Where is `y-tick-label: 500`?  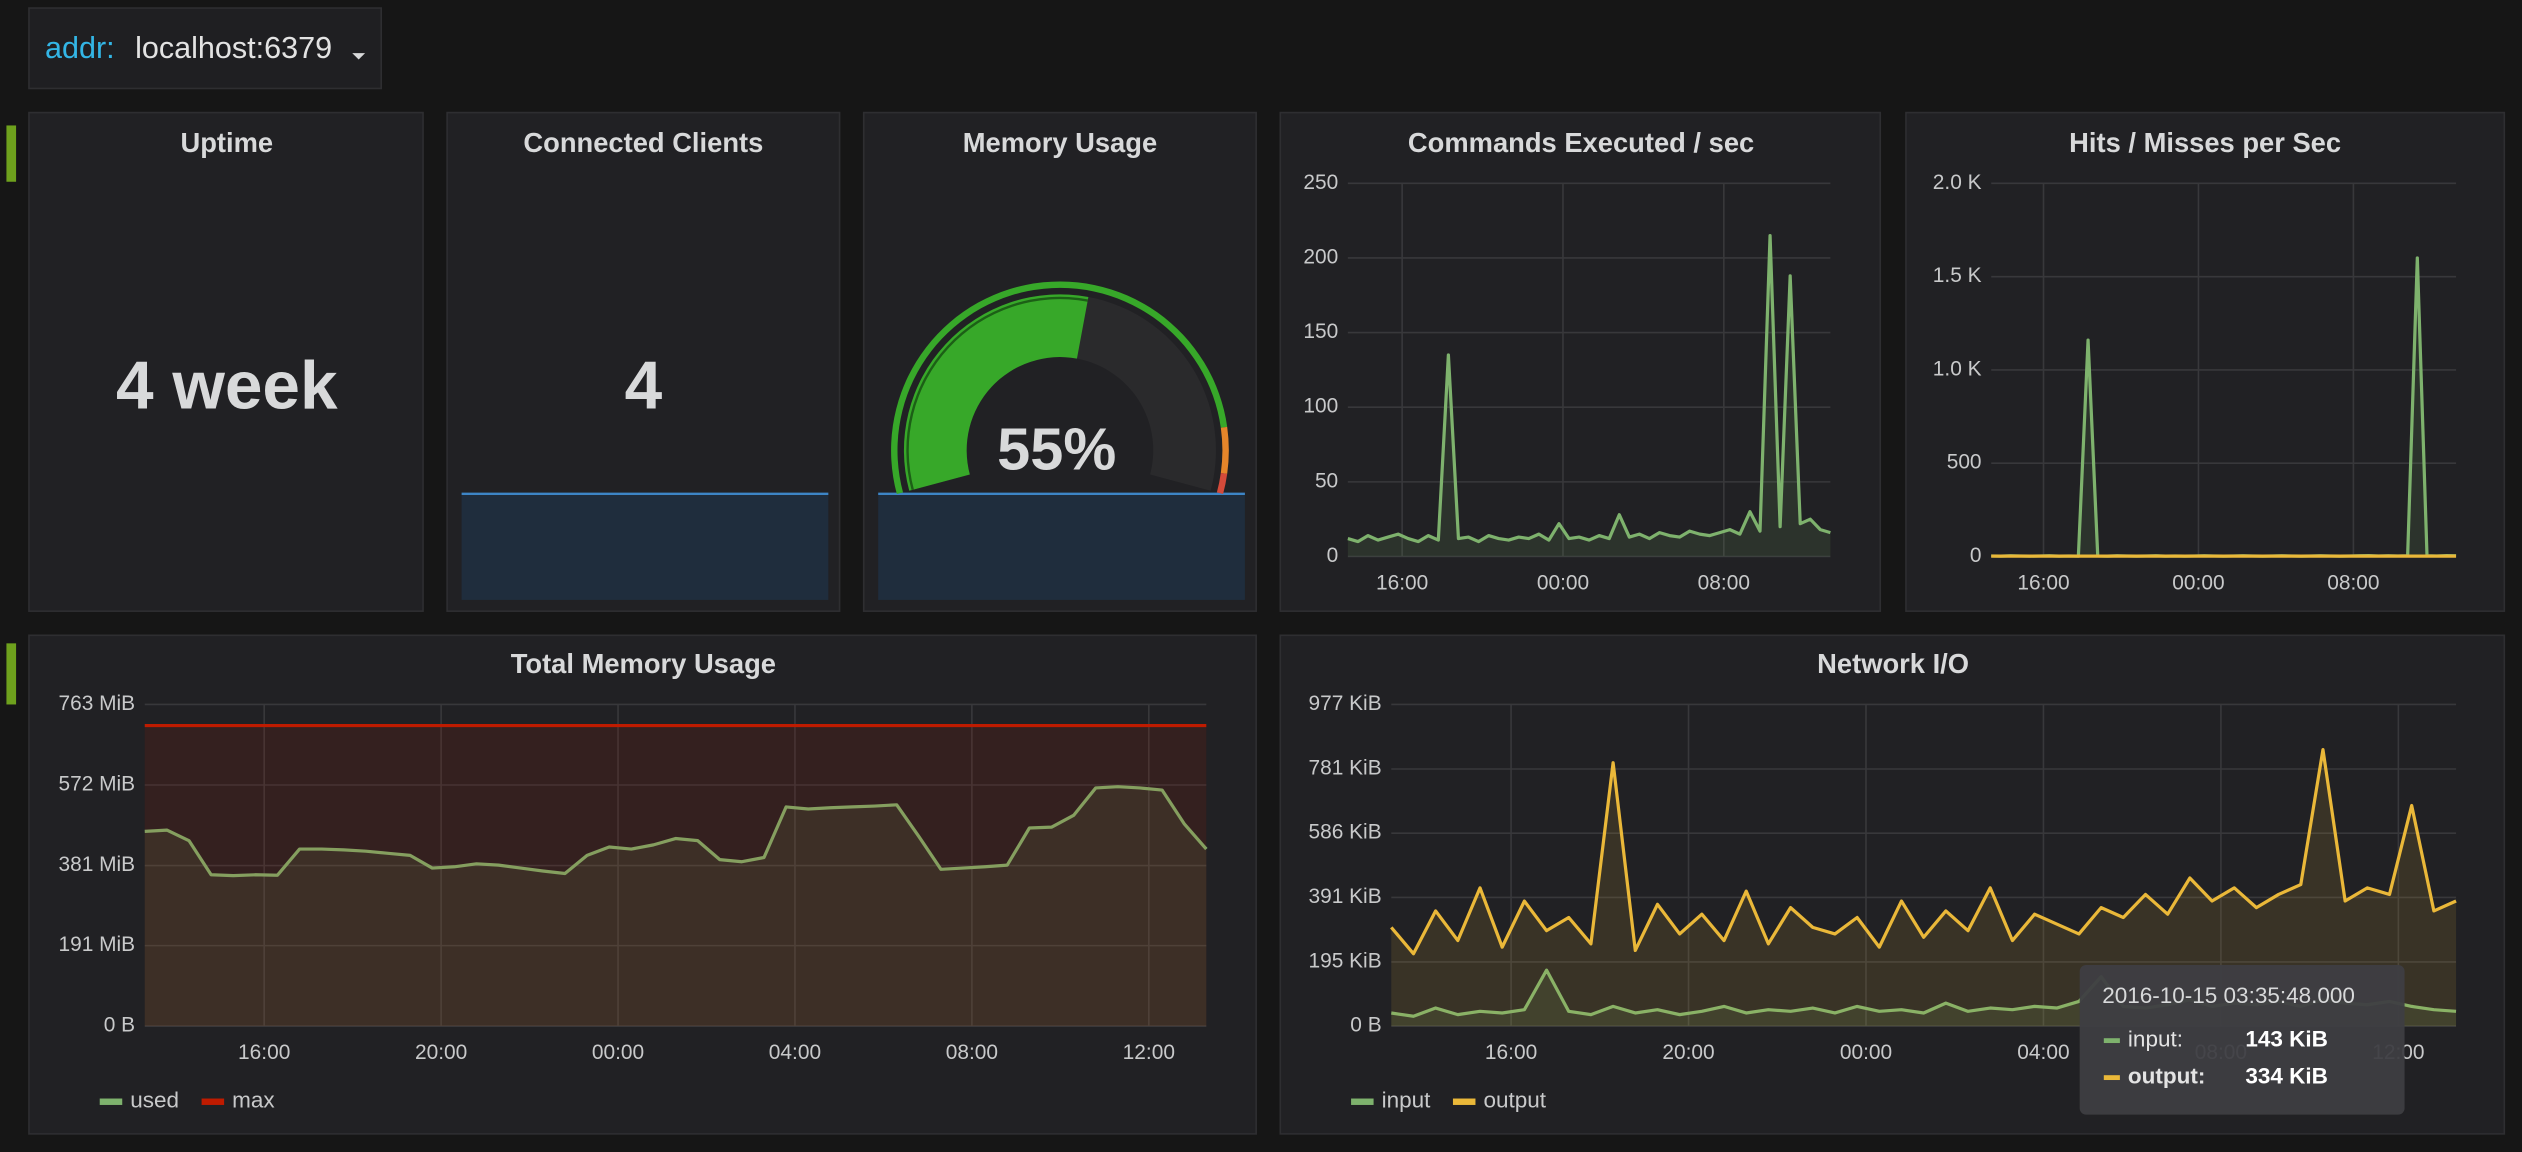 y-tick-label: 500 is located at coordinates (1964, 462).